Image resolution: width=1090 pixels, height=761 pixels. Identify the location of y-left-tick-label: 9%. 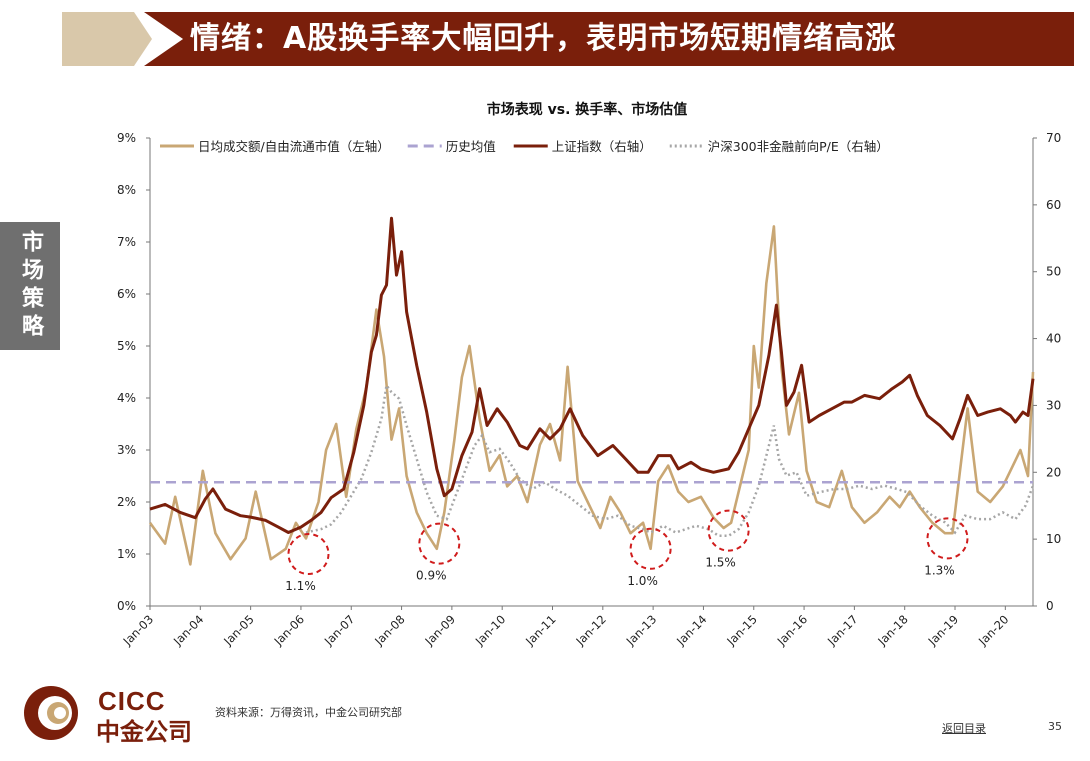
(126, 138).